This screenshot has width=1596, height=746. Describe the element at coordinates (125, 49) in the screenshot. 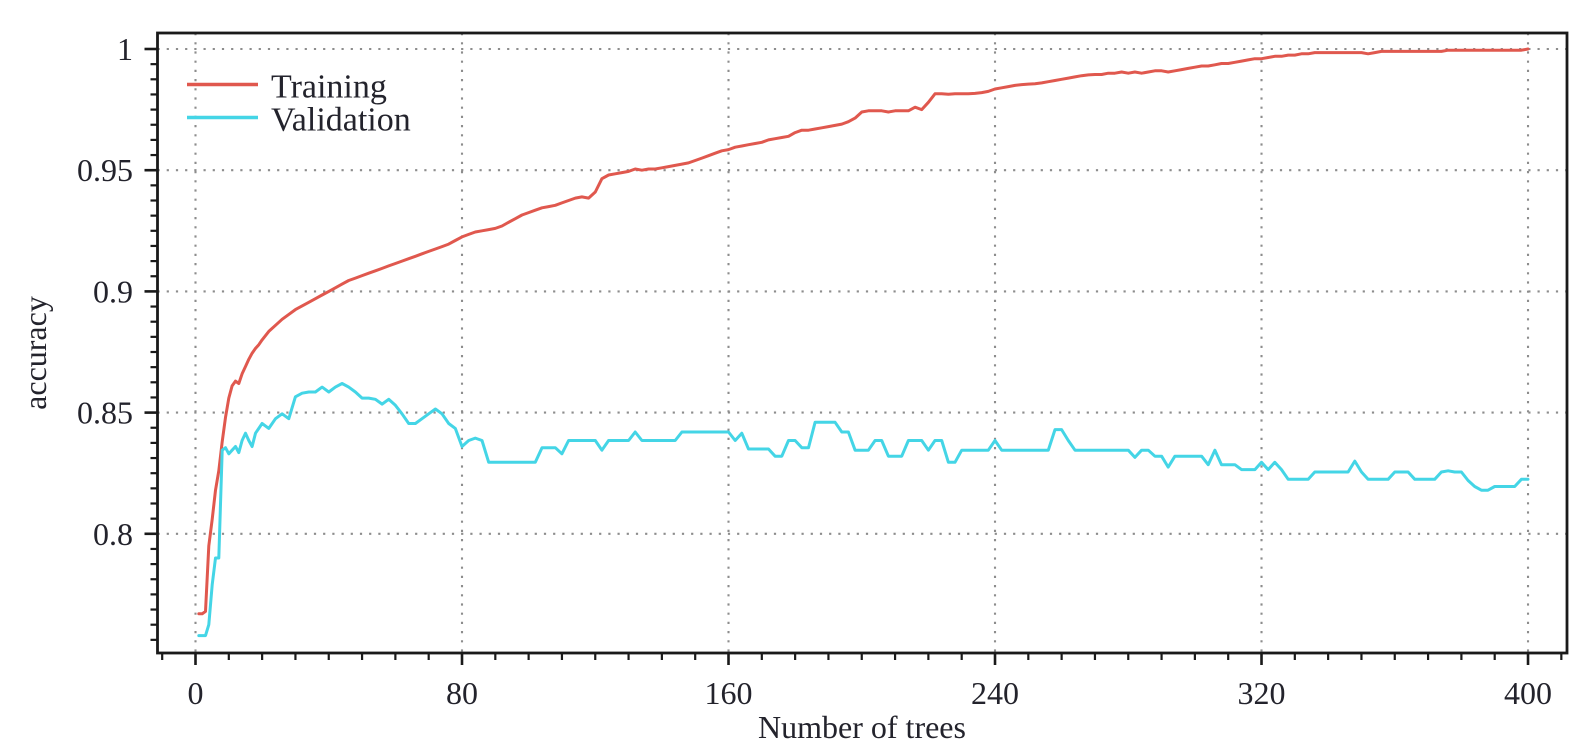

I see `y-tick-label: 1` at that location.